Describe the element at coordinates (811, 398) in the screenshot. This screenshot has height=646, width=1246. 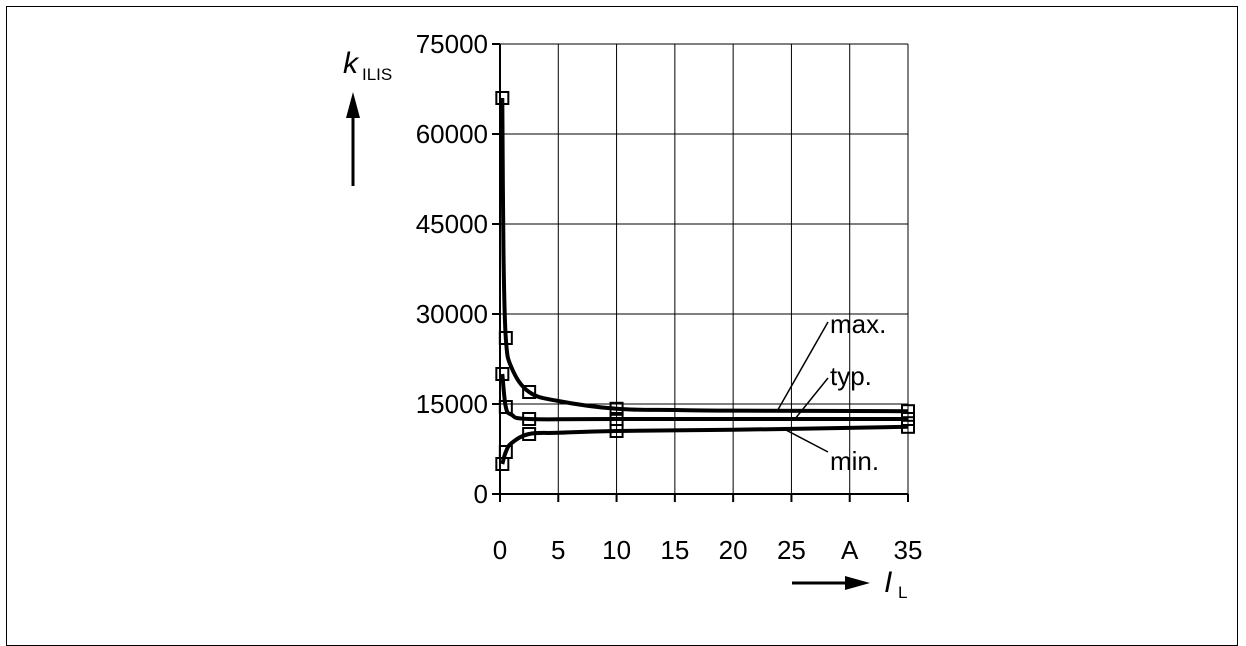
I see `leader-line-typ` at that location.